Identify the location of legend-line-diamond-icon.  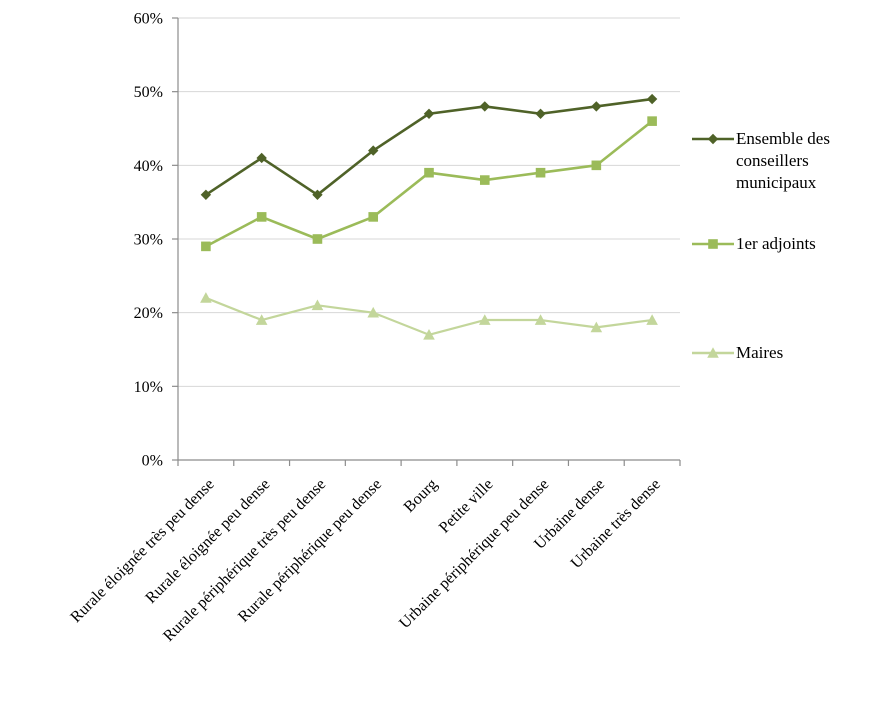
(713, 141).